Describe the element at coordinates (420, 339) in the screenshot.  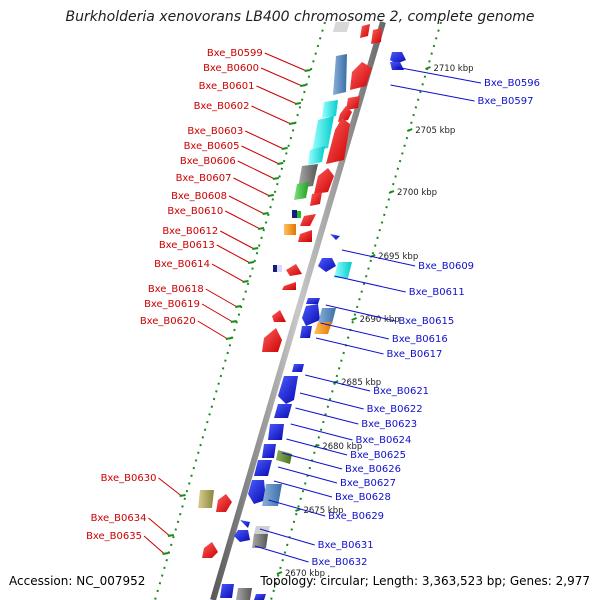
I see `gene-label: Bxe_B0616` at that location.